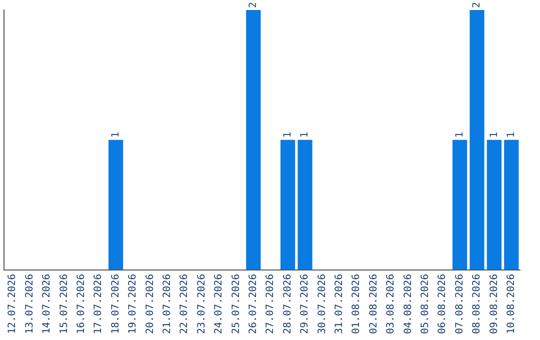 This screenshot has height=340, width=540. What do you see at coordinates (442, 304) in the screenshot?
I see `x-tick-label: 06.08.2026` at bounding box center [442, 304].